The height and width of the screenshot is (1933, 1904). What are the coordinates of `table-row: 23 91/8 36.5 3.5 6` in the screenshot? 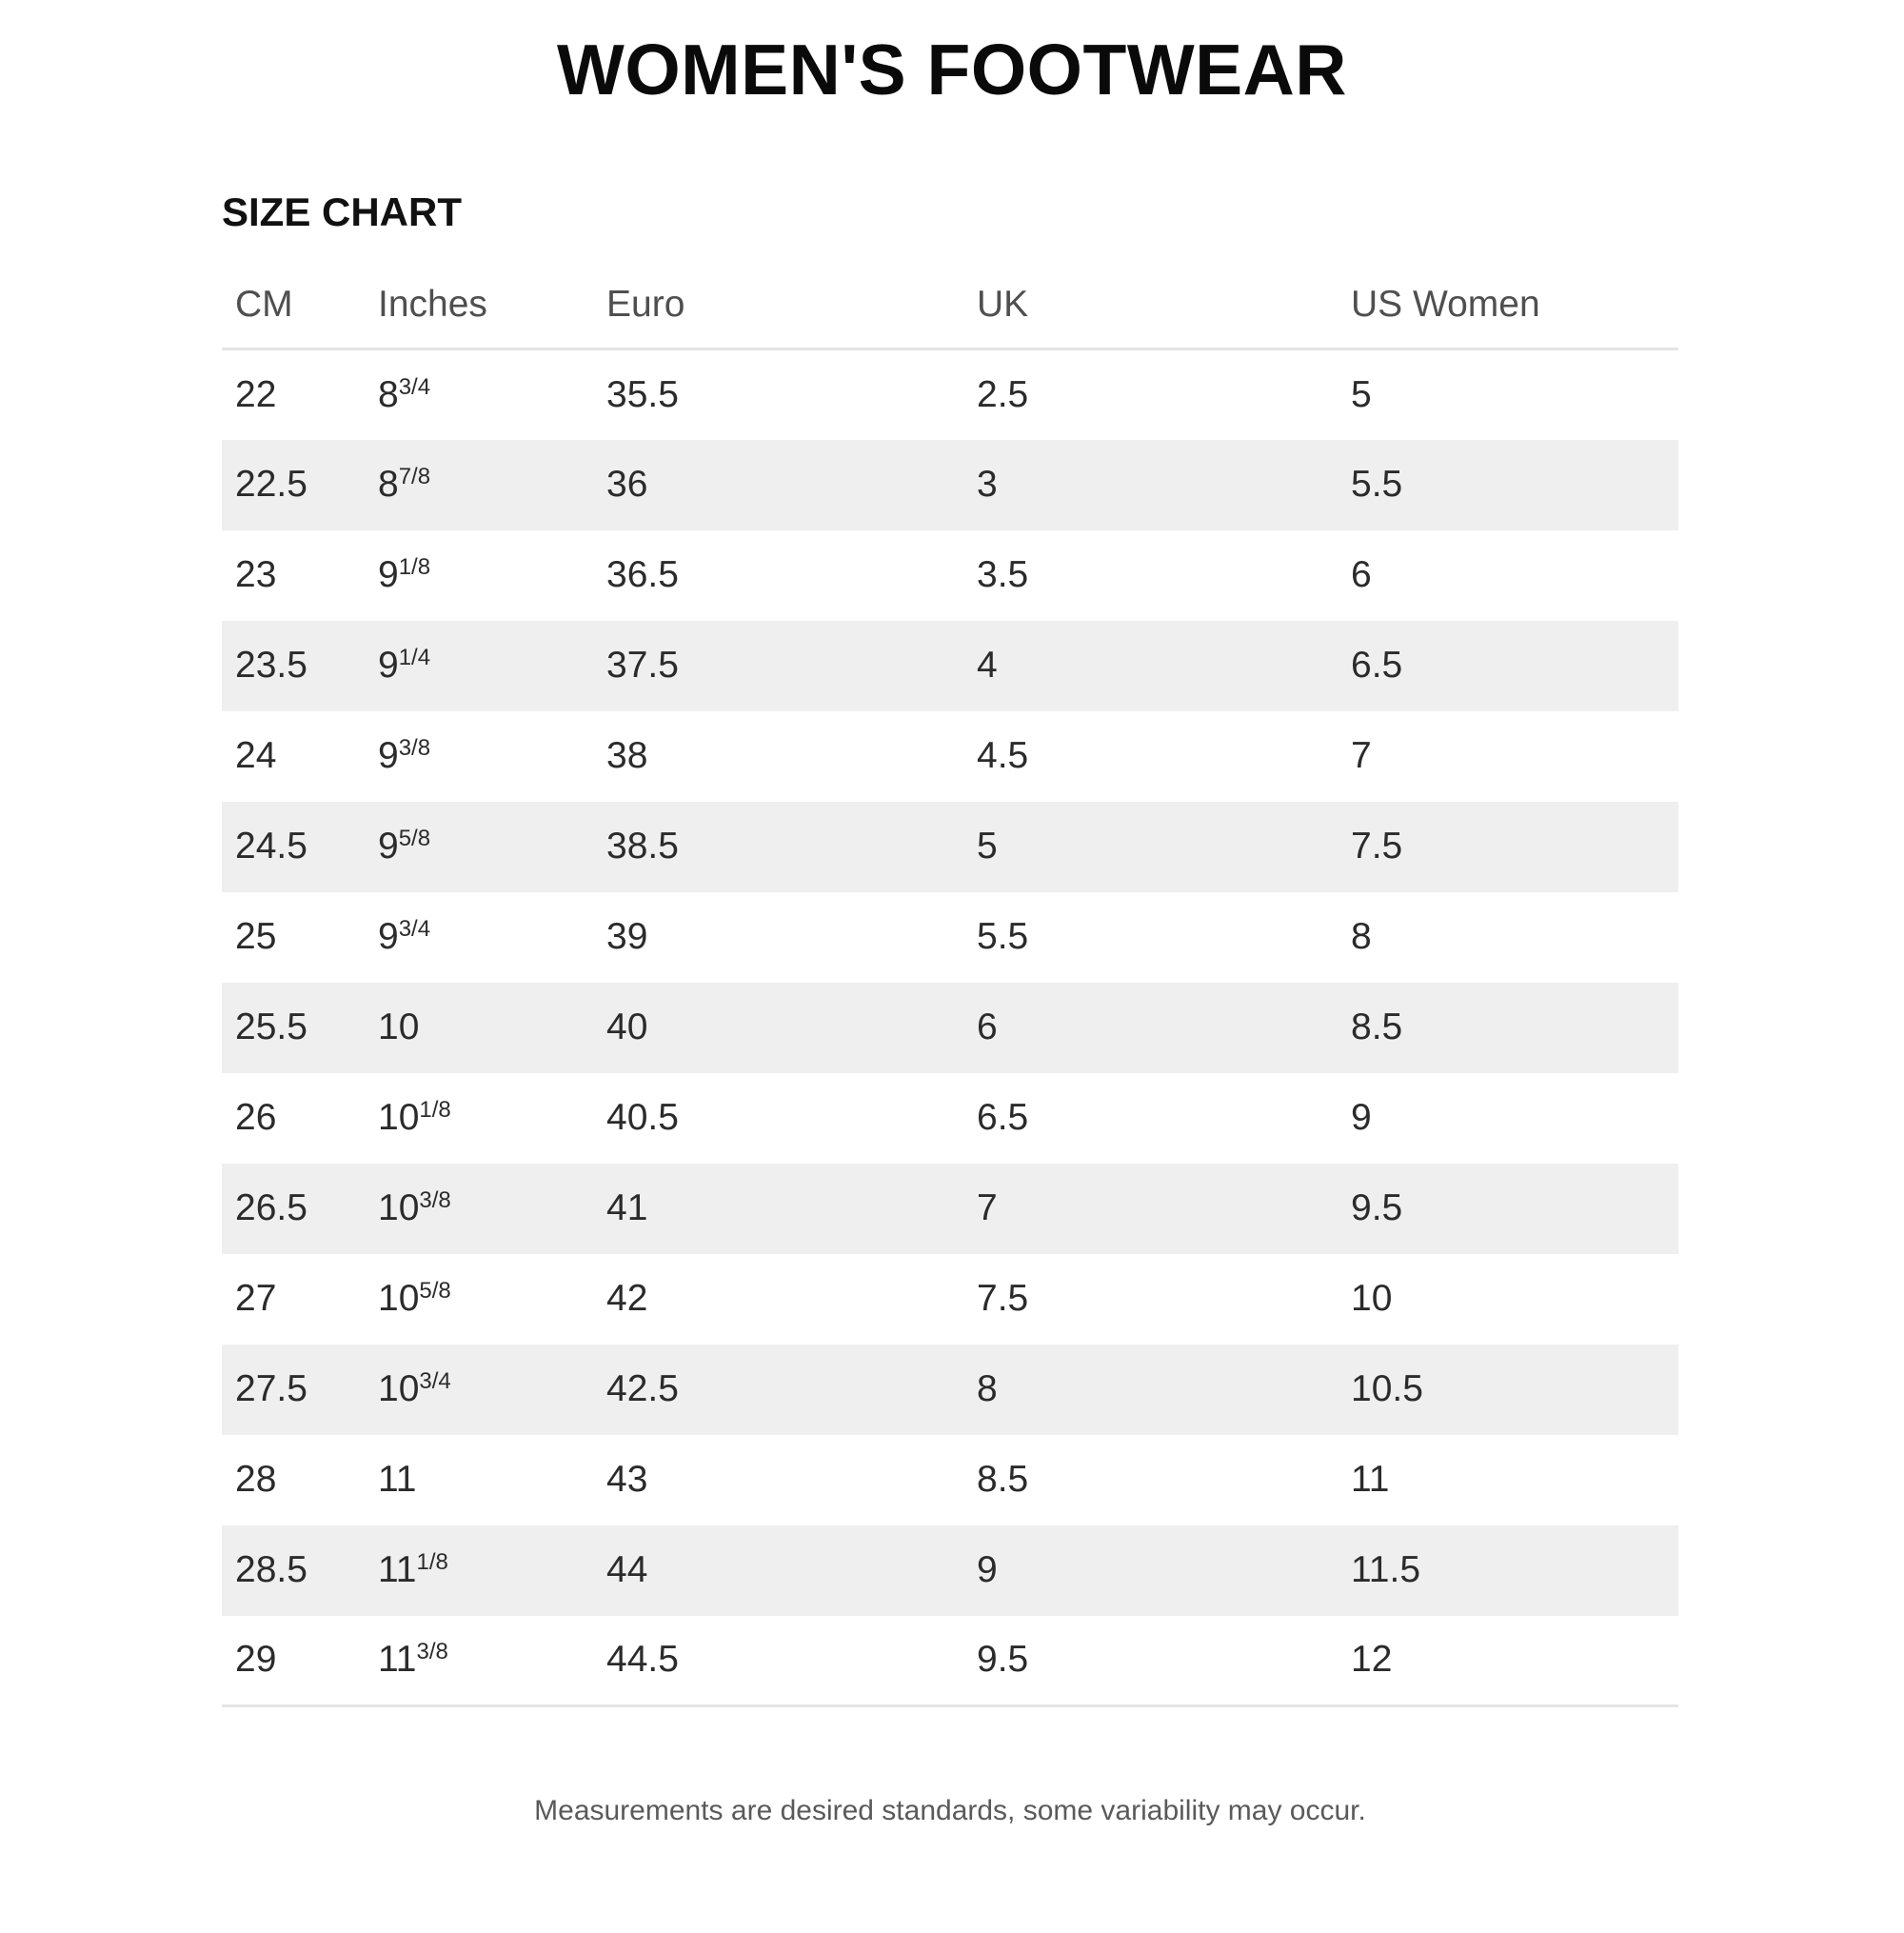 It's located at (950, 575).